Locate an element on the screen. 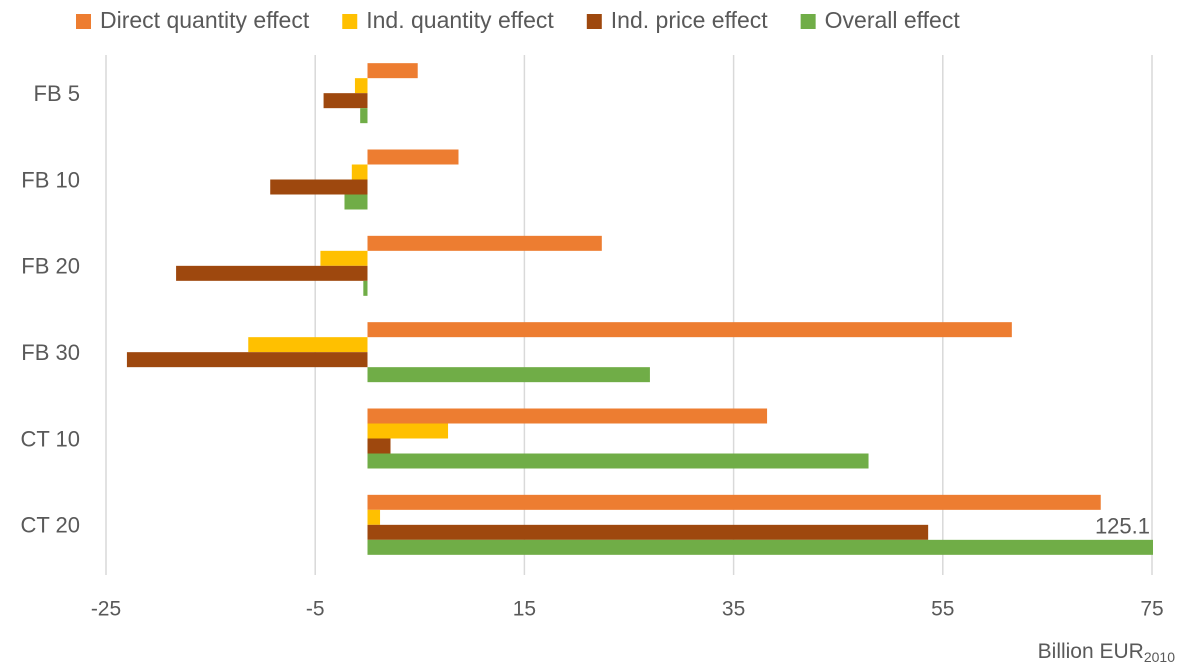 The image size is (1183, 671). y-tick-label: FB 10 is located at coordinates (50, 179).